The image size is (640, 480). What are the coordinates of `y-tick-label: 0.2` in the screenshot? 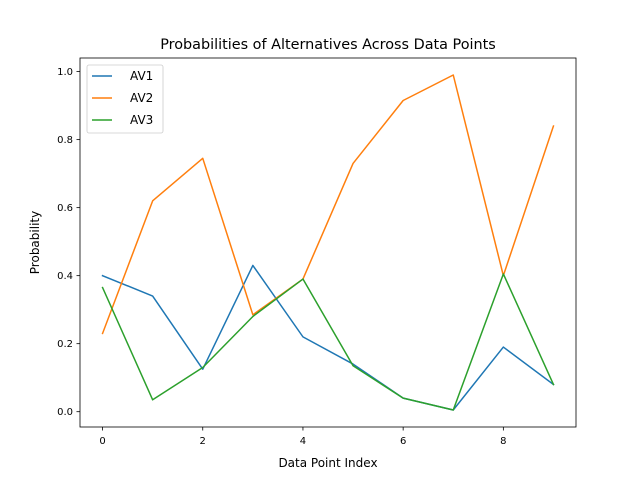 It's located at (65, 344).